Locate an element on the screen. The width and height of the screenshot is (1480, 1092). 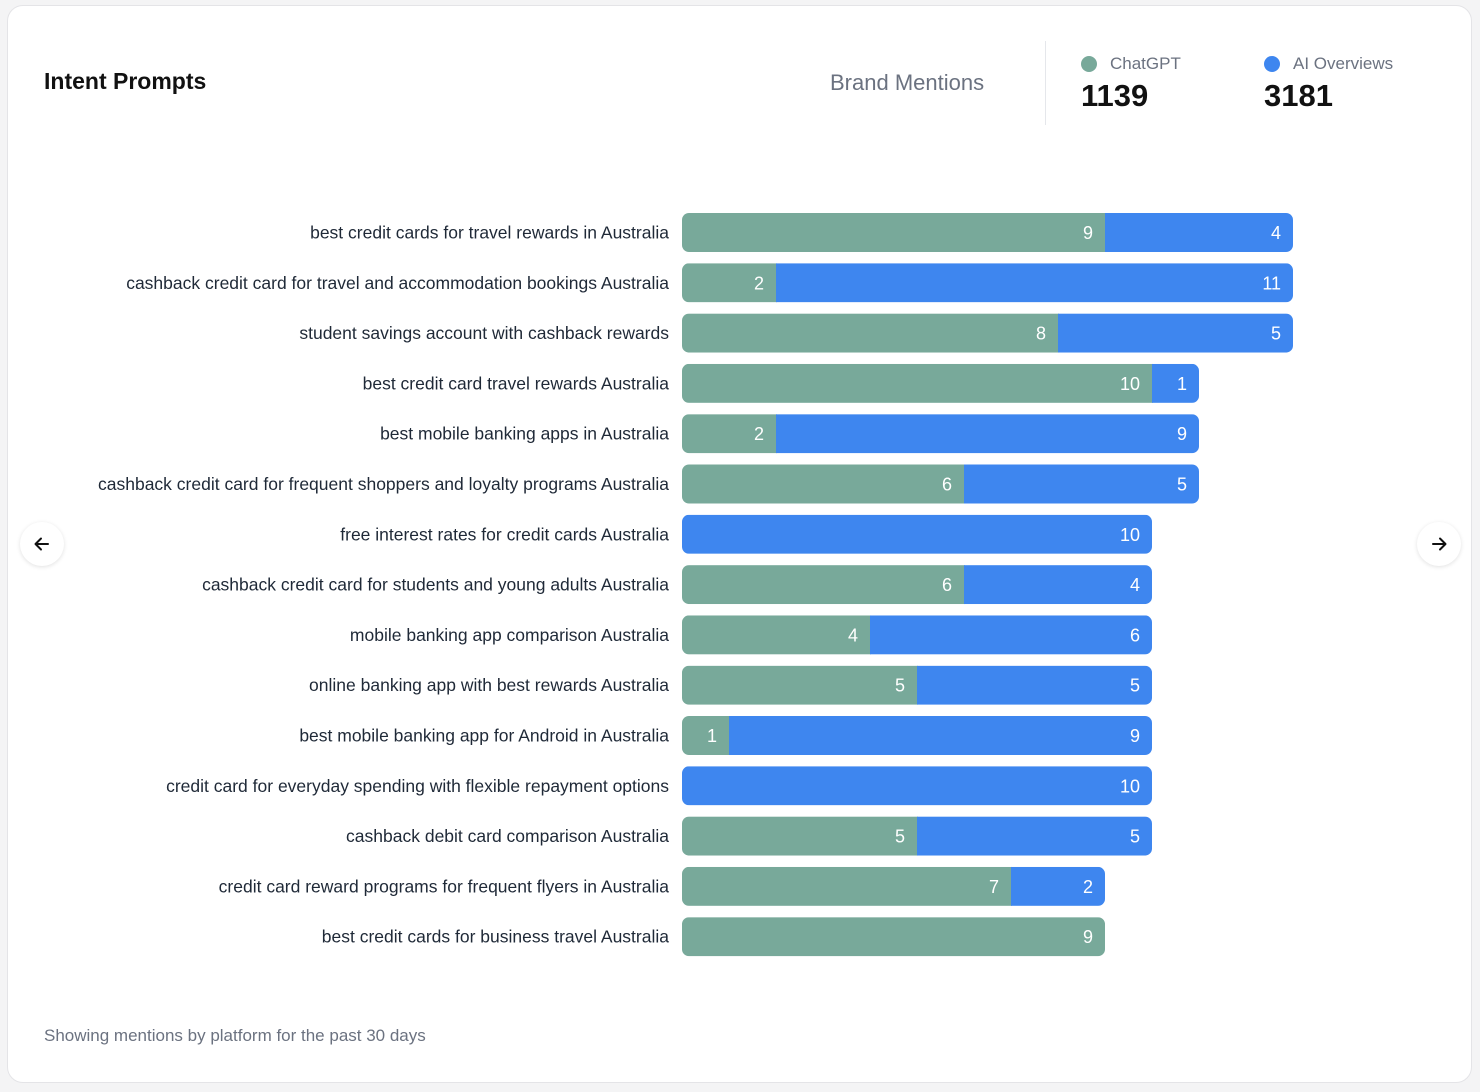
bar-value-label: 11 is located at coordinates (1271, 283).